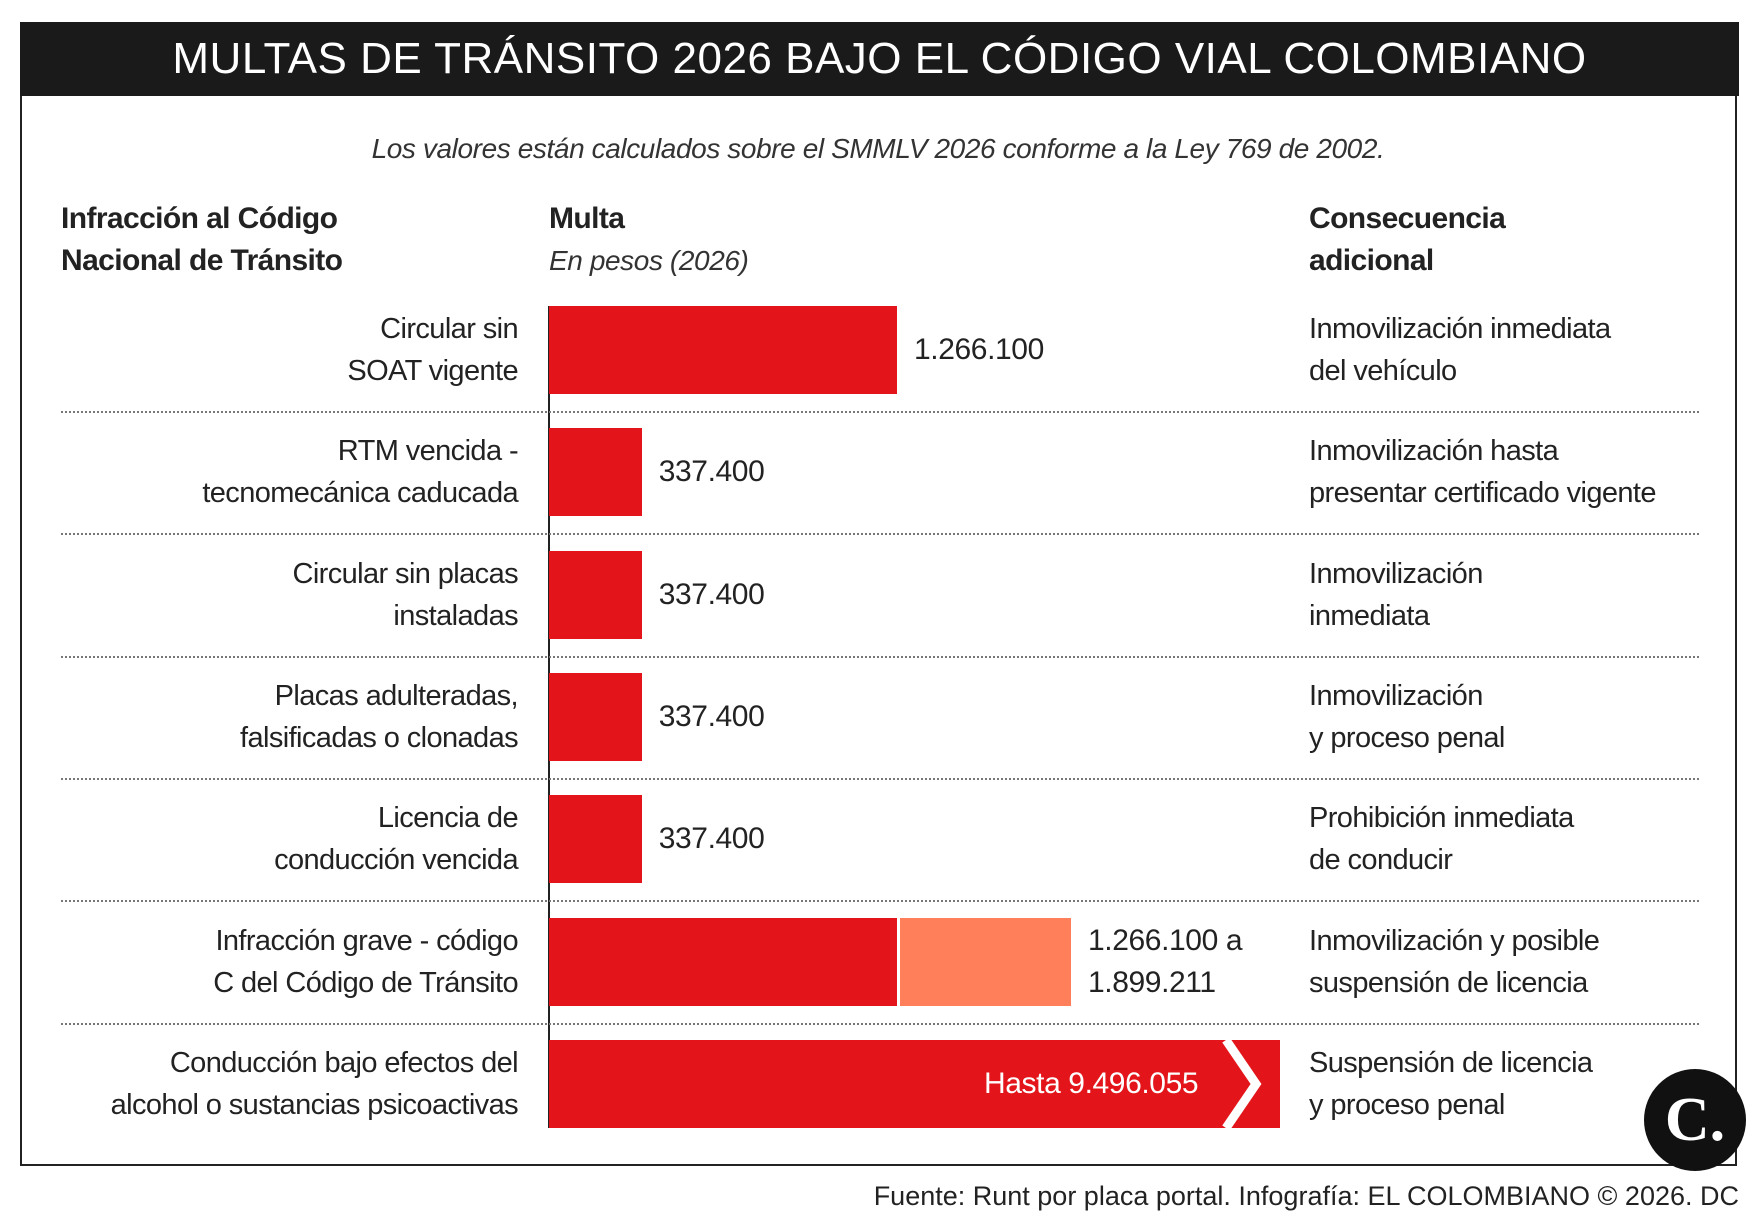 This screenshot has height=1223, width=1756. Describe the element at coordinates (1091, 1083) in the screenshot. I see `value-label: Hasta 9.496.055` at that location.